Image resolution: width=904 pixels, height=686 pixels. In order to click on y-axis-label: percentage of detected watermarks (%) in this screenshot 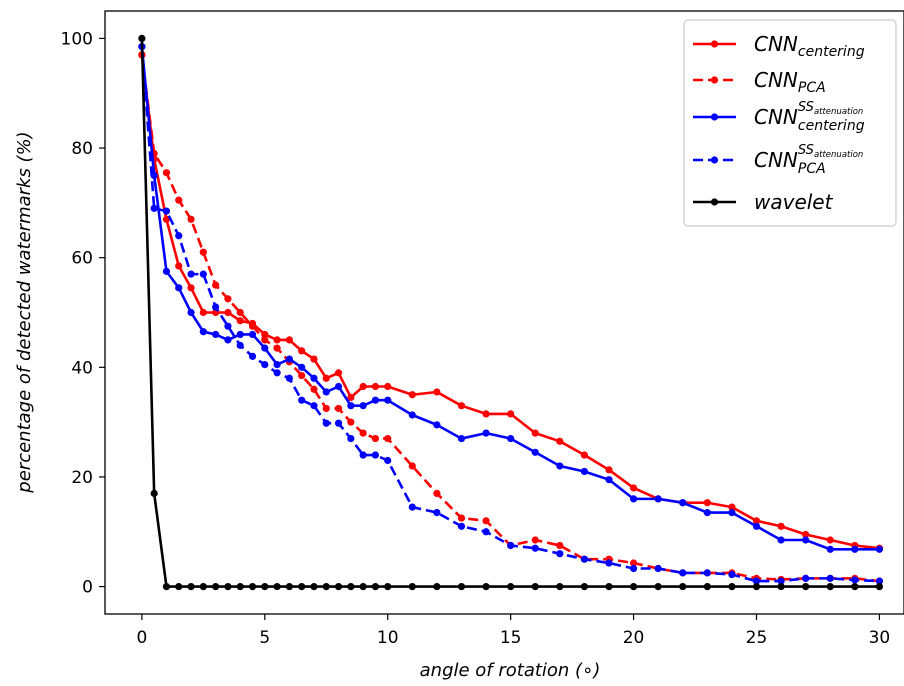, I will do `click(24, 312)`.